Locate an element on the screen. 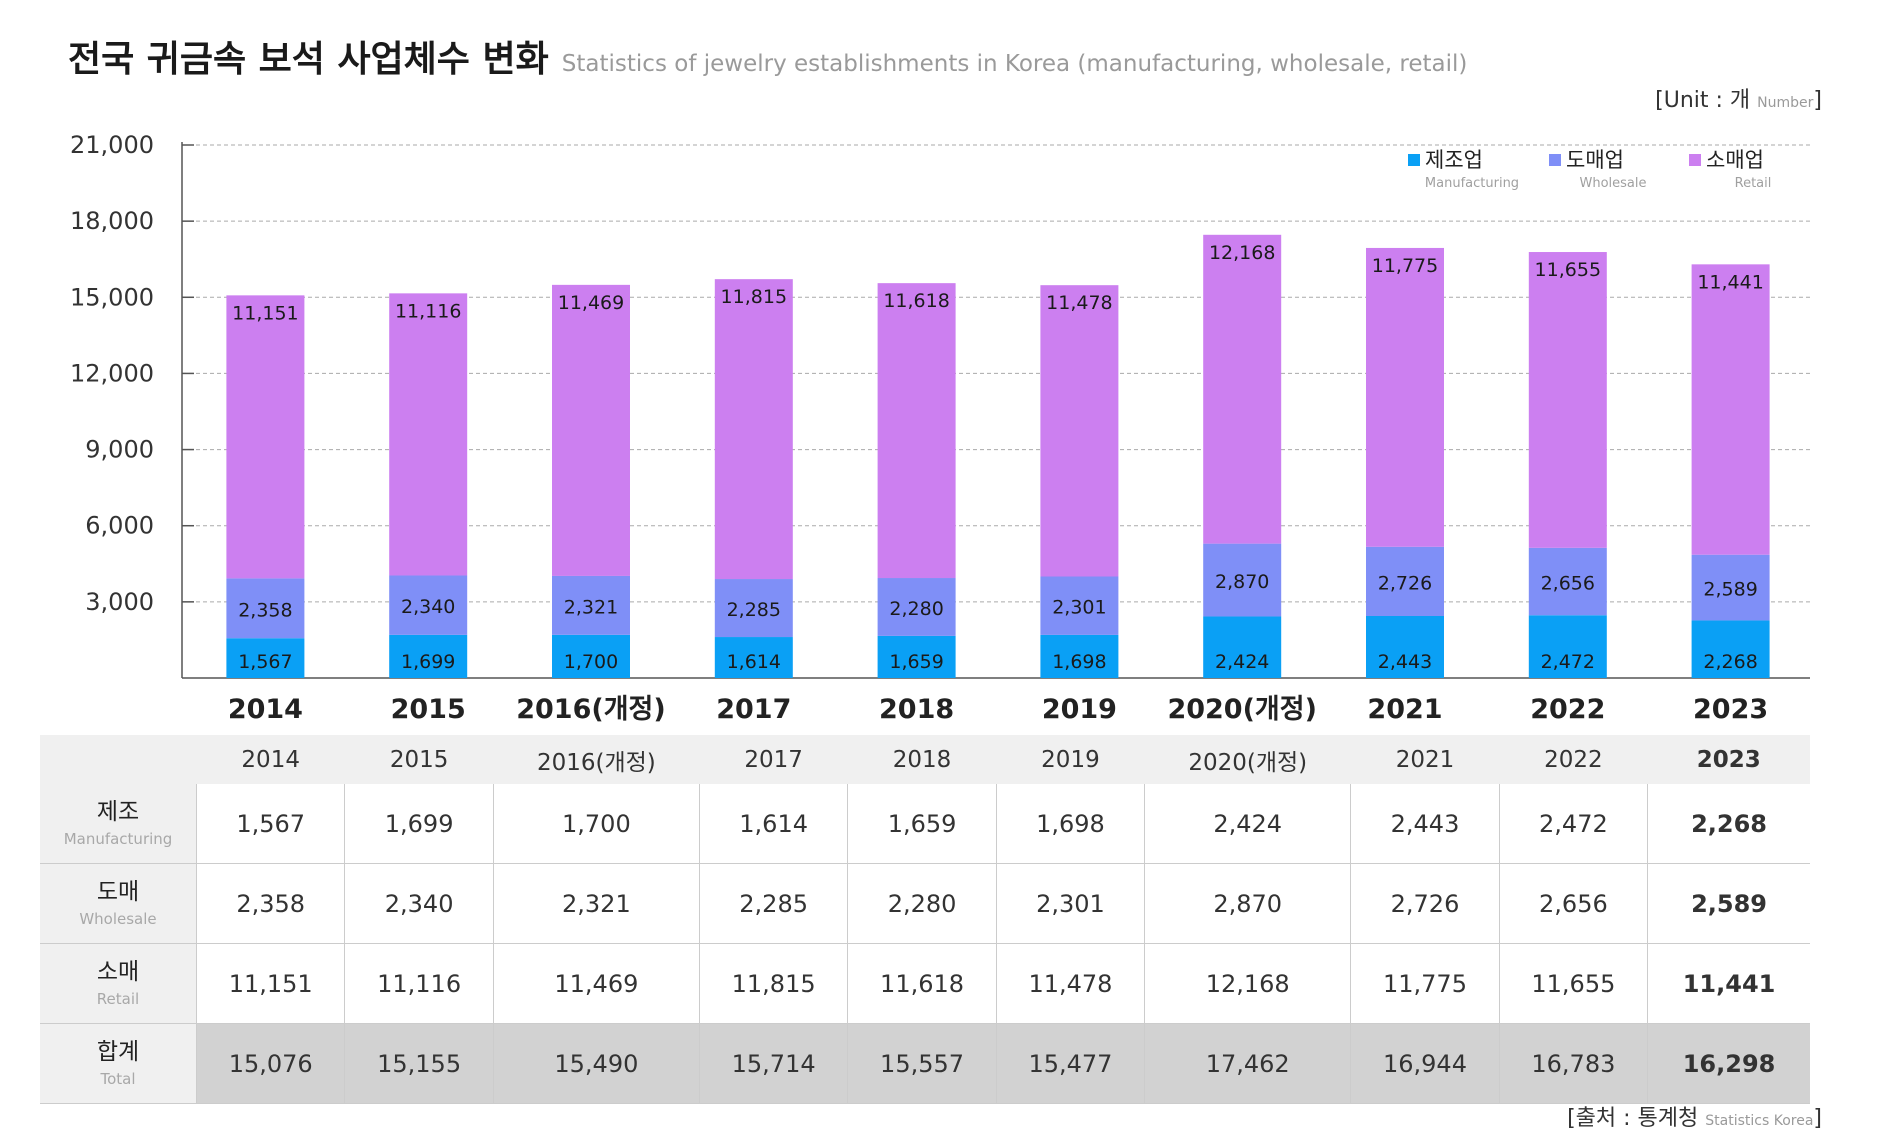  data-label: 2,358 is located at coordinates (265, 610).